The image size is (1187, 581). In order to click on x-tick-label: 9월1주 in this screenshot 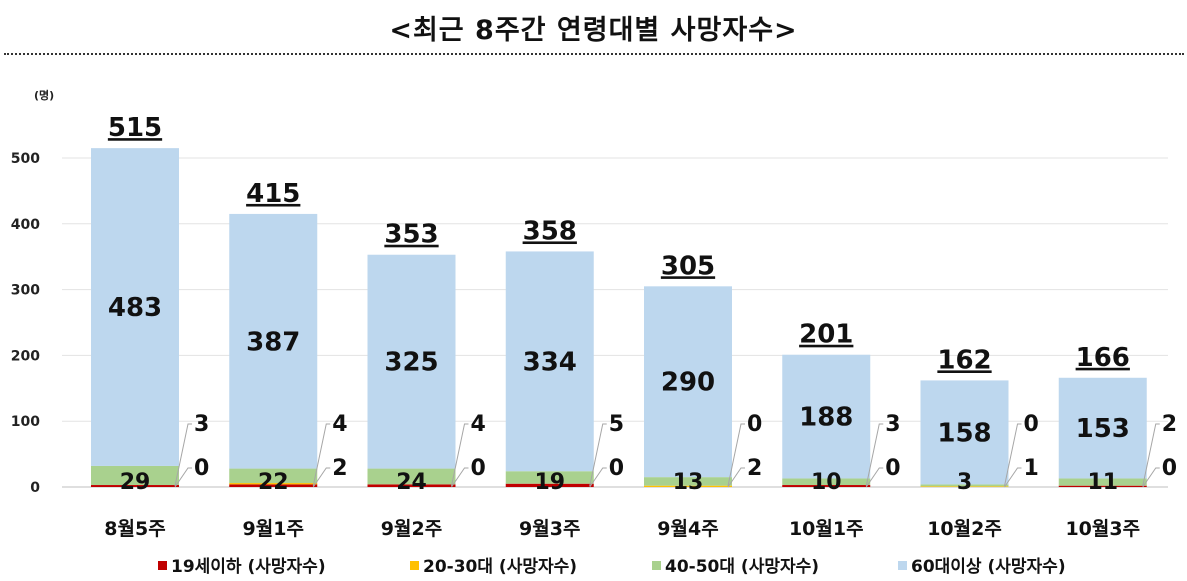, I will do `click(273, 529)`.